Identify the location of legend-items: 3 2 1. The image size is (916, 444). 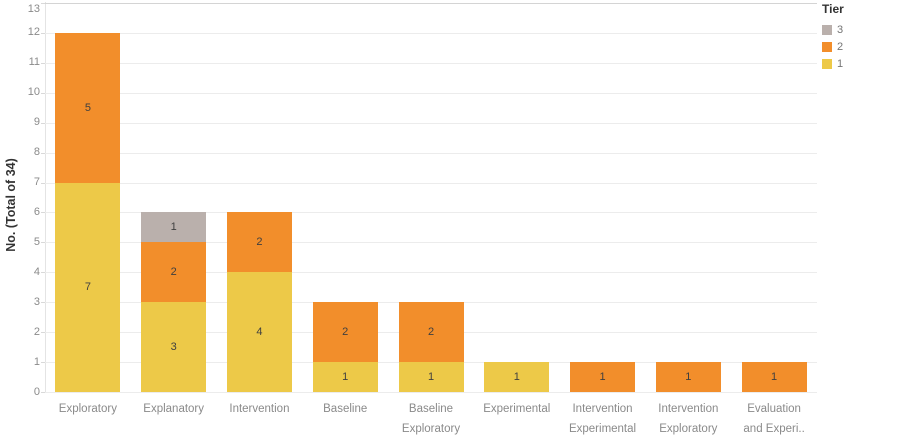
(833, 46).